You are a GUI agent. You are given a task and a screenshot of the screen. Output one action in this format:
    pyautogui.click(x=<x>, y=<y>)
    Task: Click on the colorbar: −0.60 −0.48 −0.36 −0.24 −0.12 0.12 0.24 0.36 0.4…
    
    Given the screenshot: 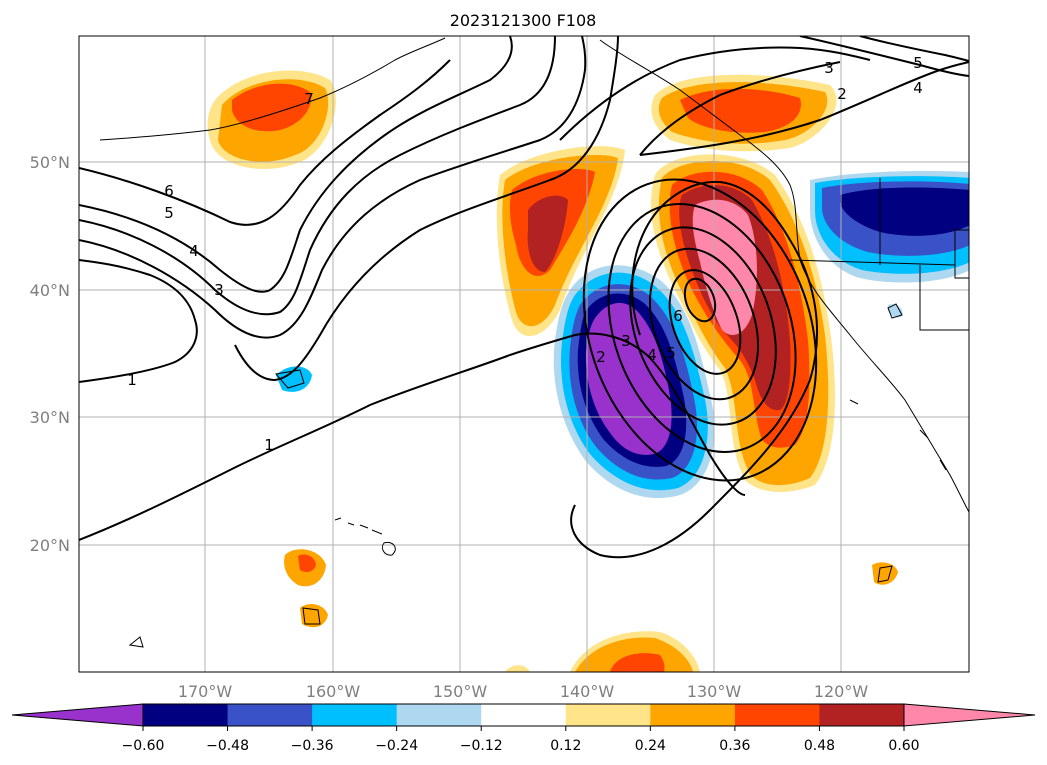 What is the action you would take?
    pyautogui.click(x=523, y=728)
    